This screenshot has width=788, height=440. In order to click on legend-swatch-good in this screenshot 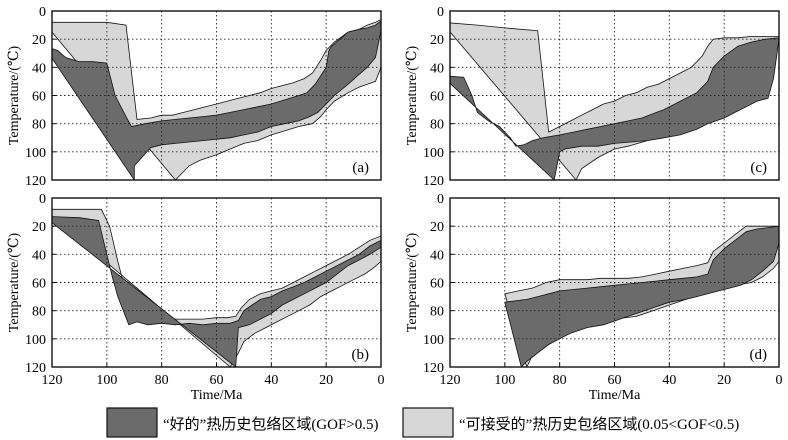, I will do `click(132, 422)`.